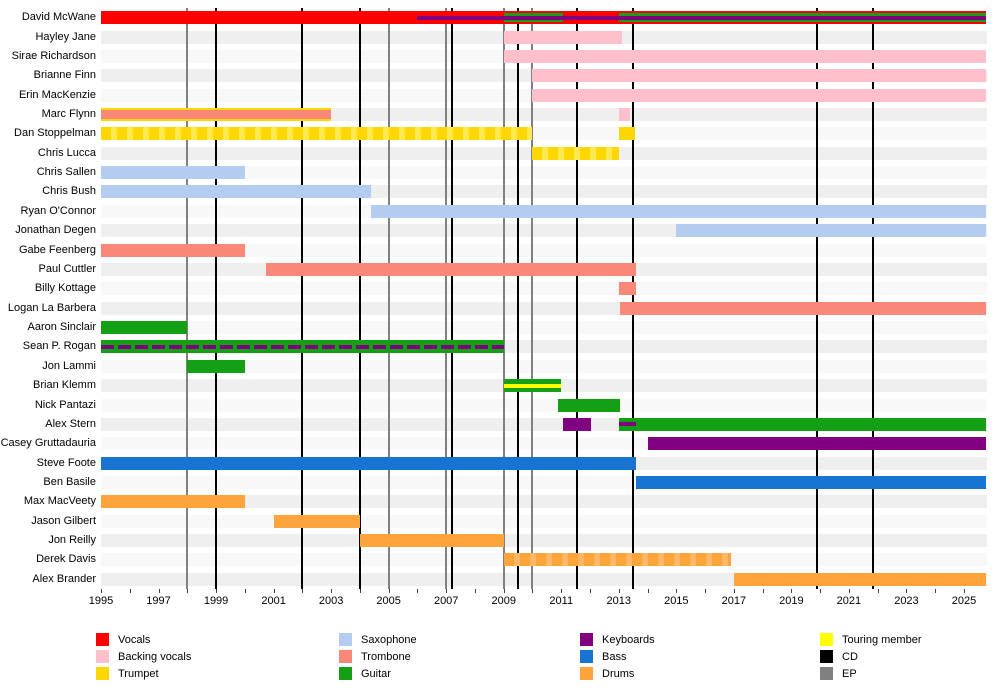  What do you see at coordinates (63, 520) in the screenshot?
I see `member-name: Jason Gilbert` at bounding box center [63, 520].